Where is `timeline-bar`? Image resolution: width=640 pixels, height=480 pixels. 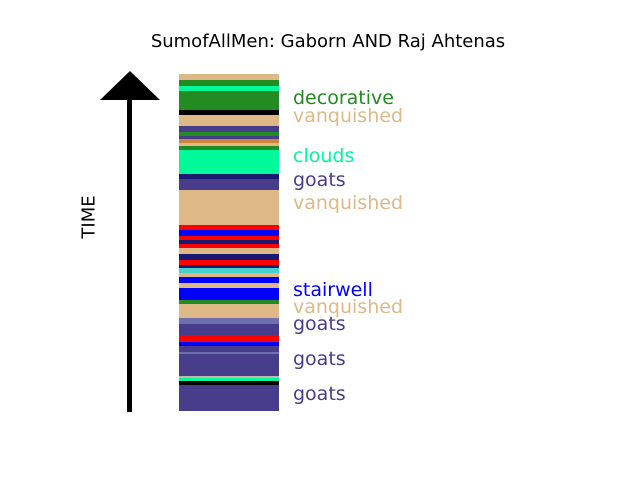
timeline-bar is located at coordinates (229, 242).